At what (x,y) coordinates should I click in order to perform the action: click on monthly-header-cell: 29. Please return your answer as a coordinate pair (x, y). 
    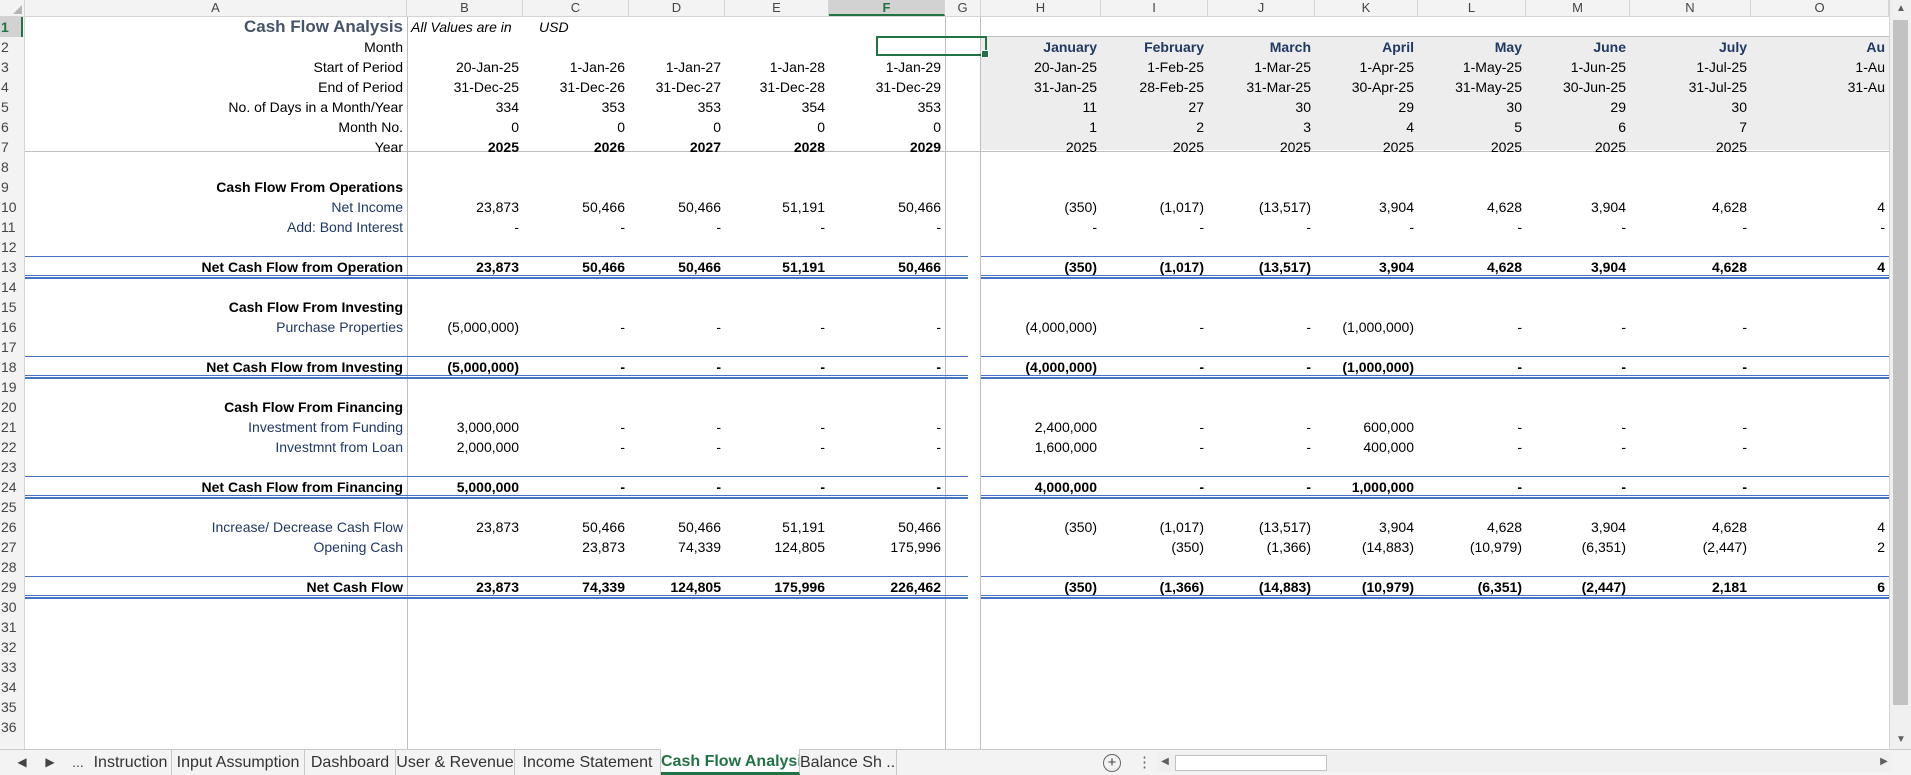
    Looking at the image, I should click on (1618, 107).